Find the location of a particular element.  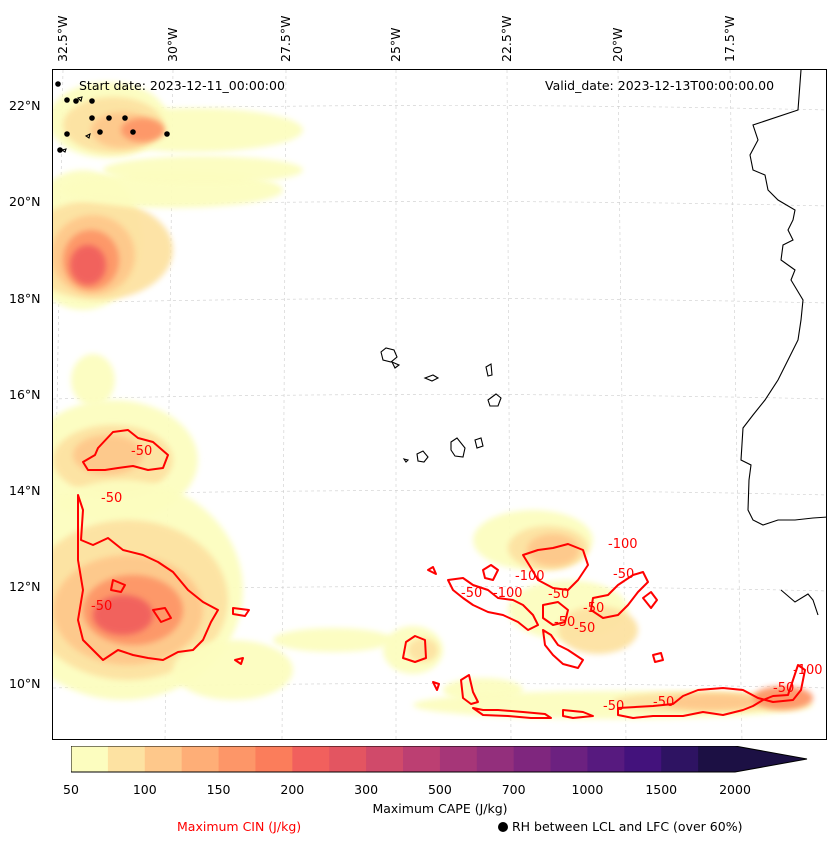

lon-label: 22.5°W is located at coordinates (506, 38).